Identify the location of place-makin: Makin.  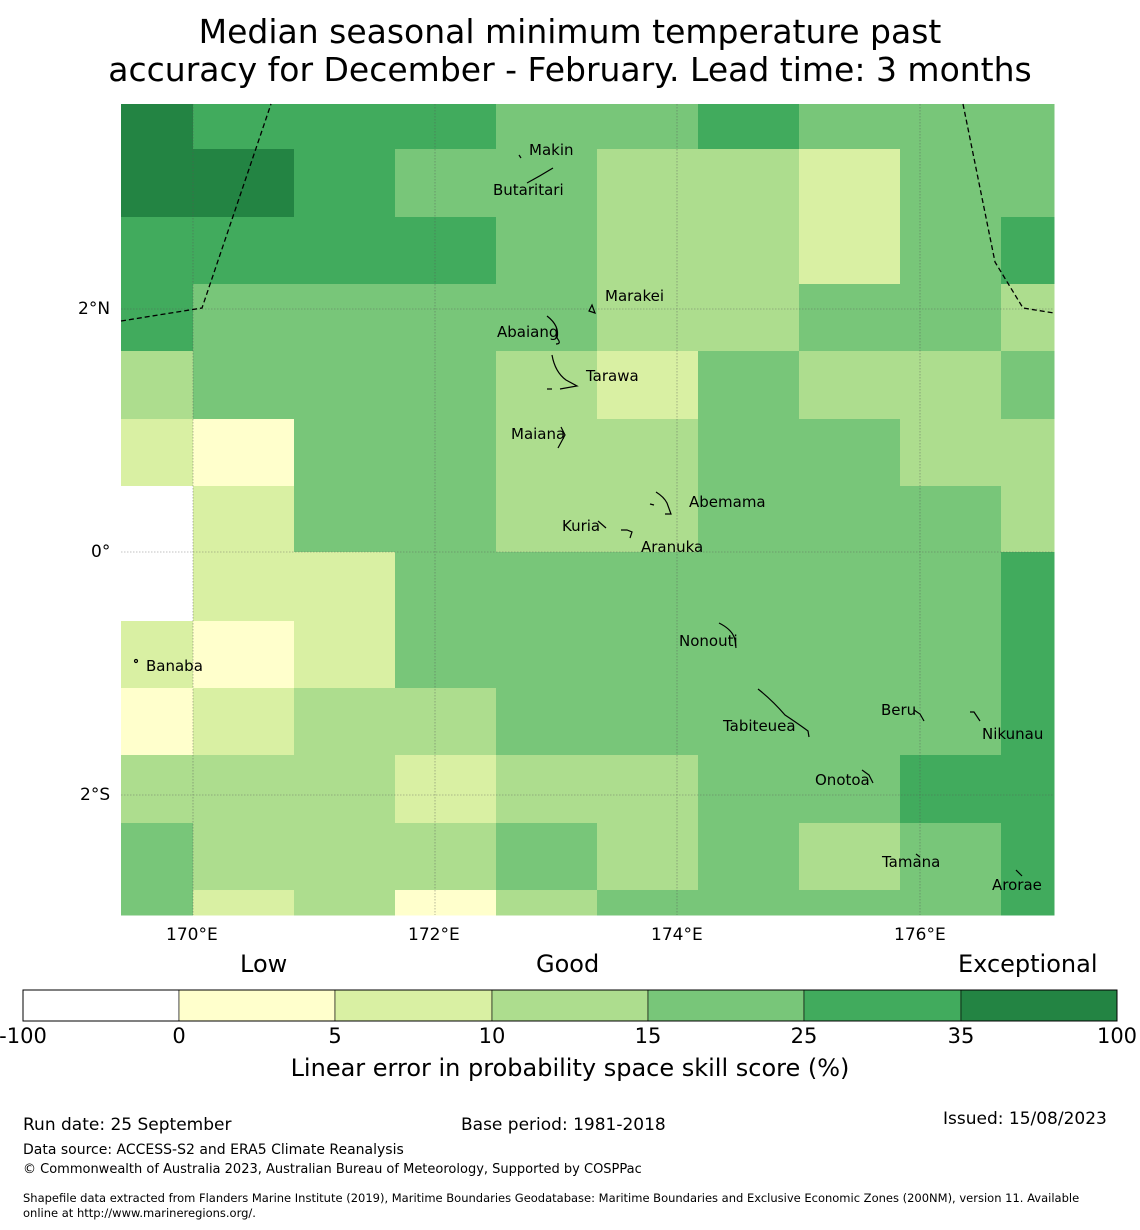
(551, 150).